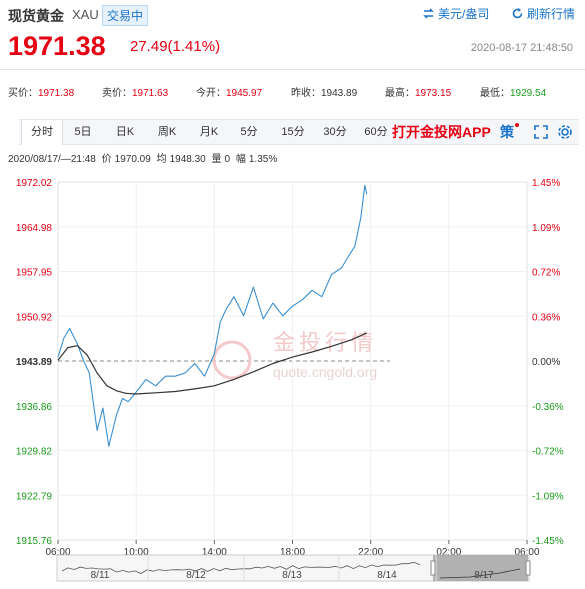 The height and width of the screenshot is (589, 585). Describe the element at coordinates (546, 183) in the screenshot. I see `pct-tick-label: 1.45%` at that location.